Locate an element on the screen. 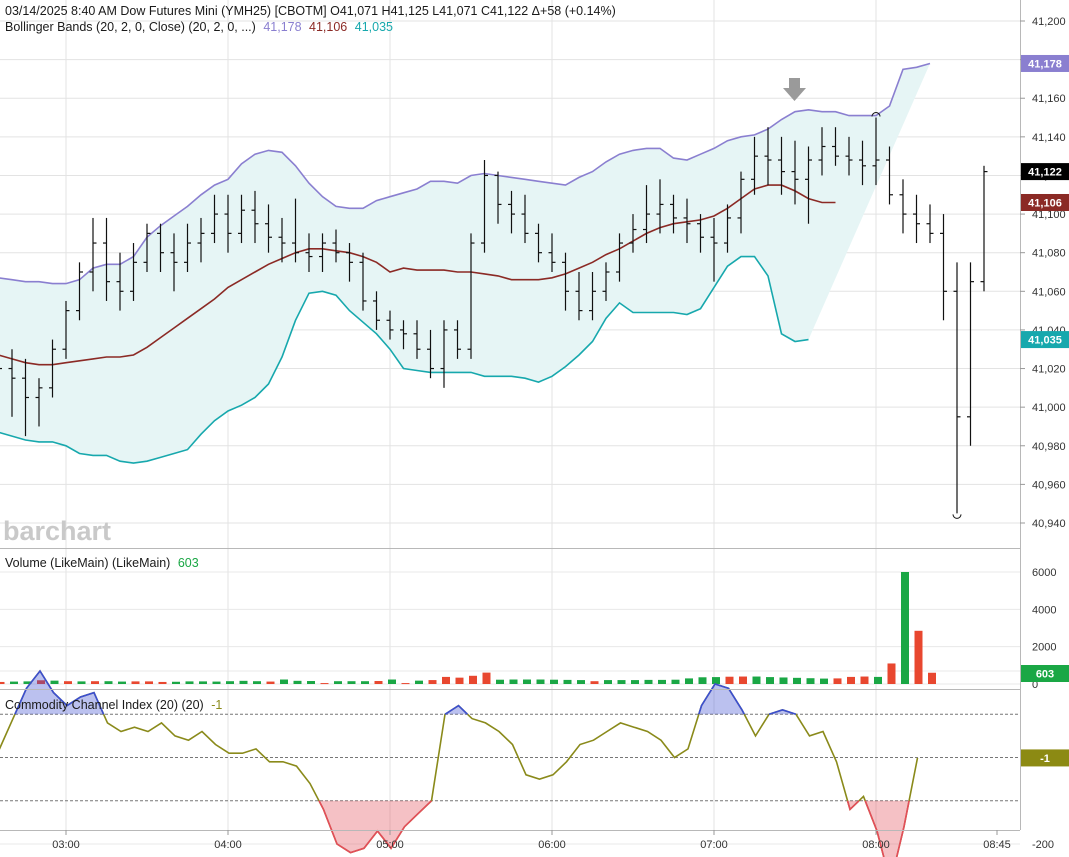  bb-upper-tag-label: 41,178 is located at coordinates (1045, 64).